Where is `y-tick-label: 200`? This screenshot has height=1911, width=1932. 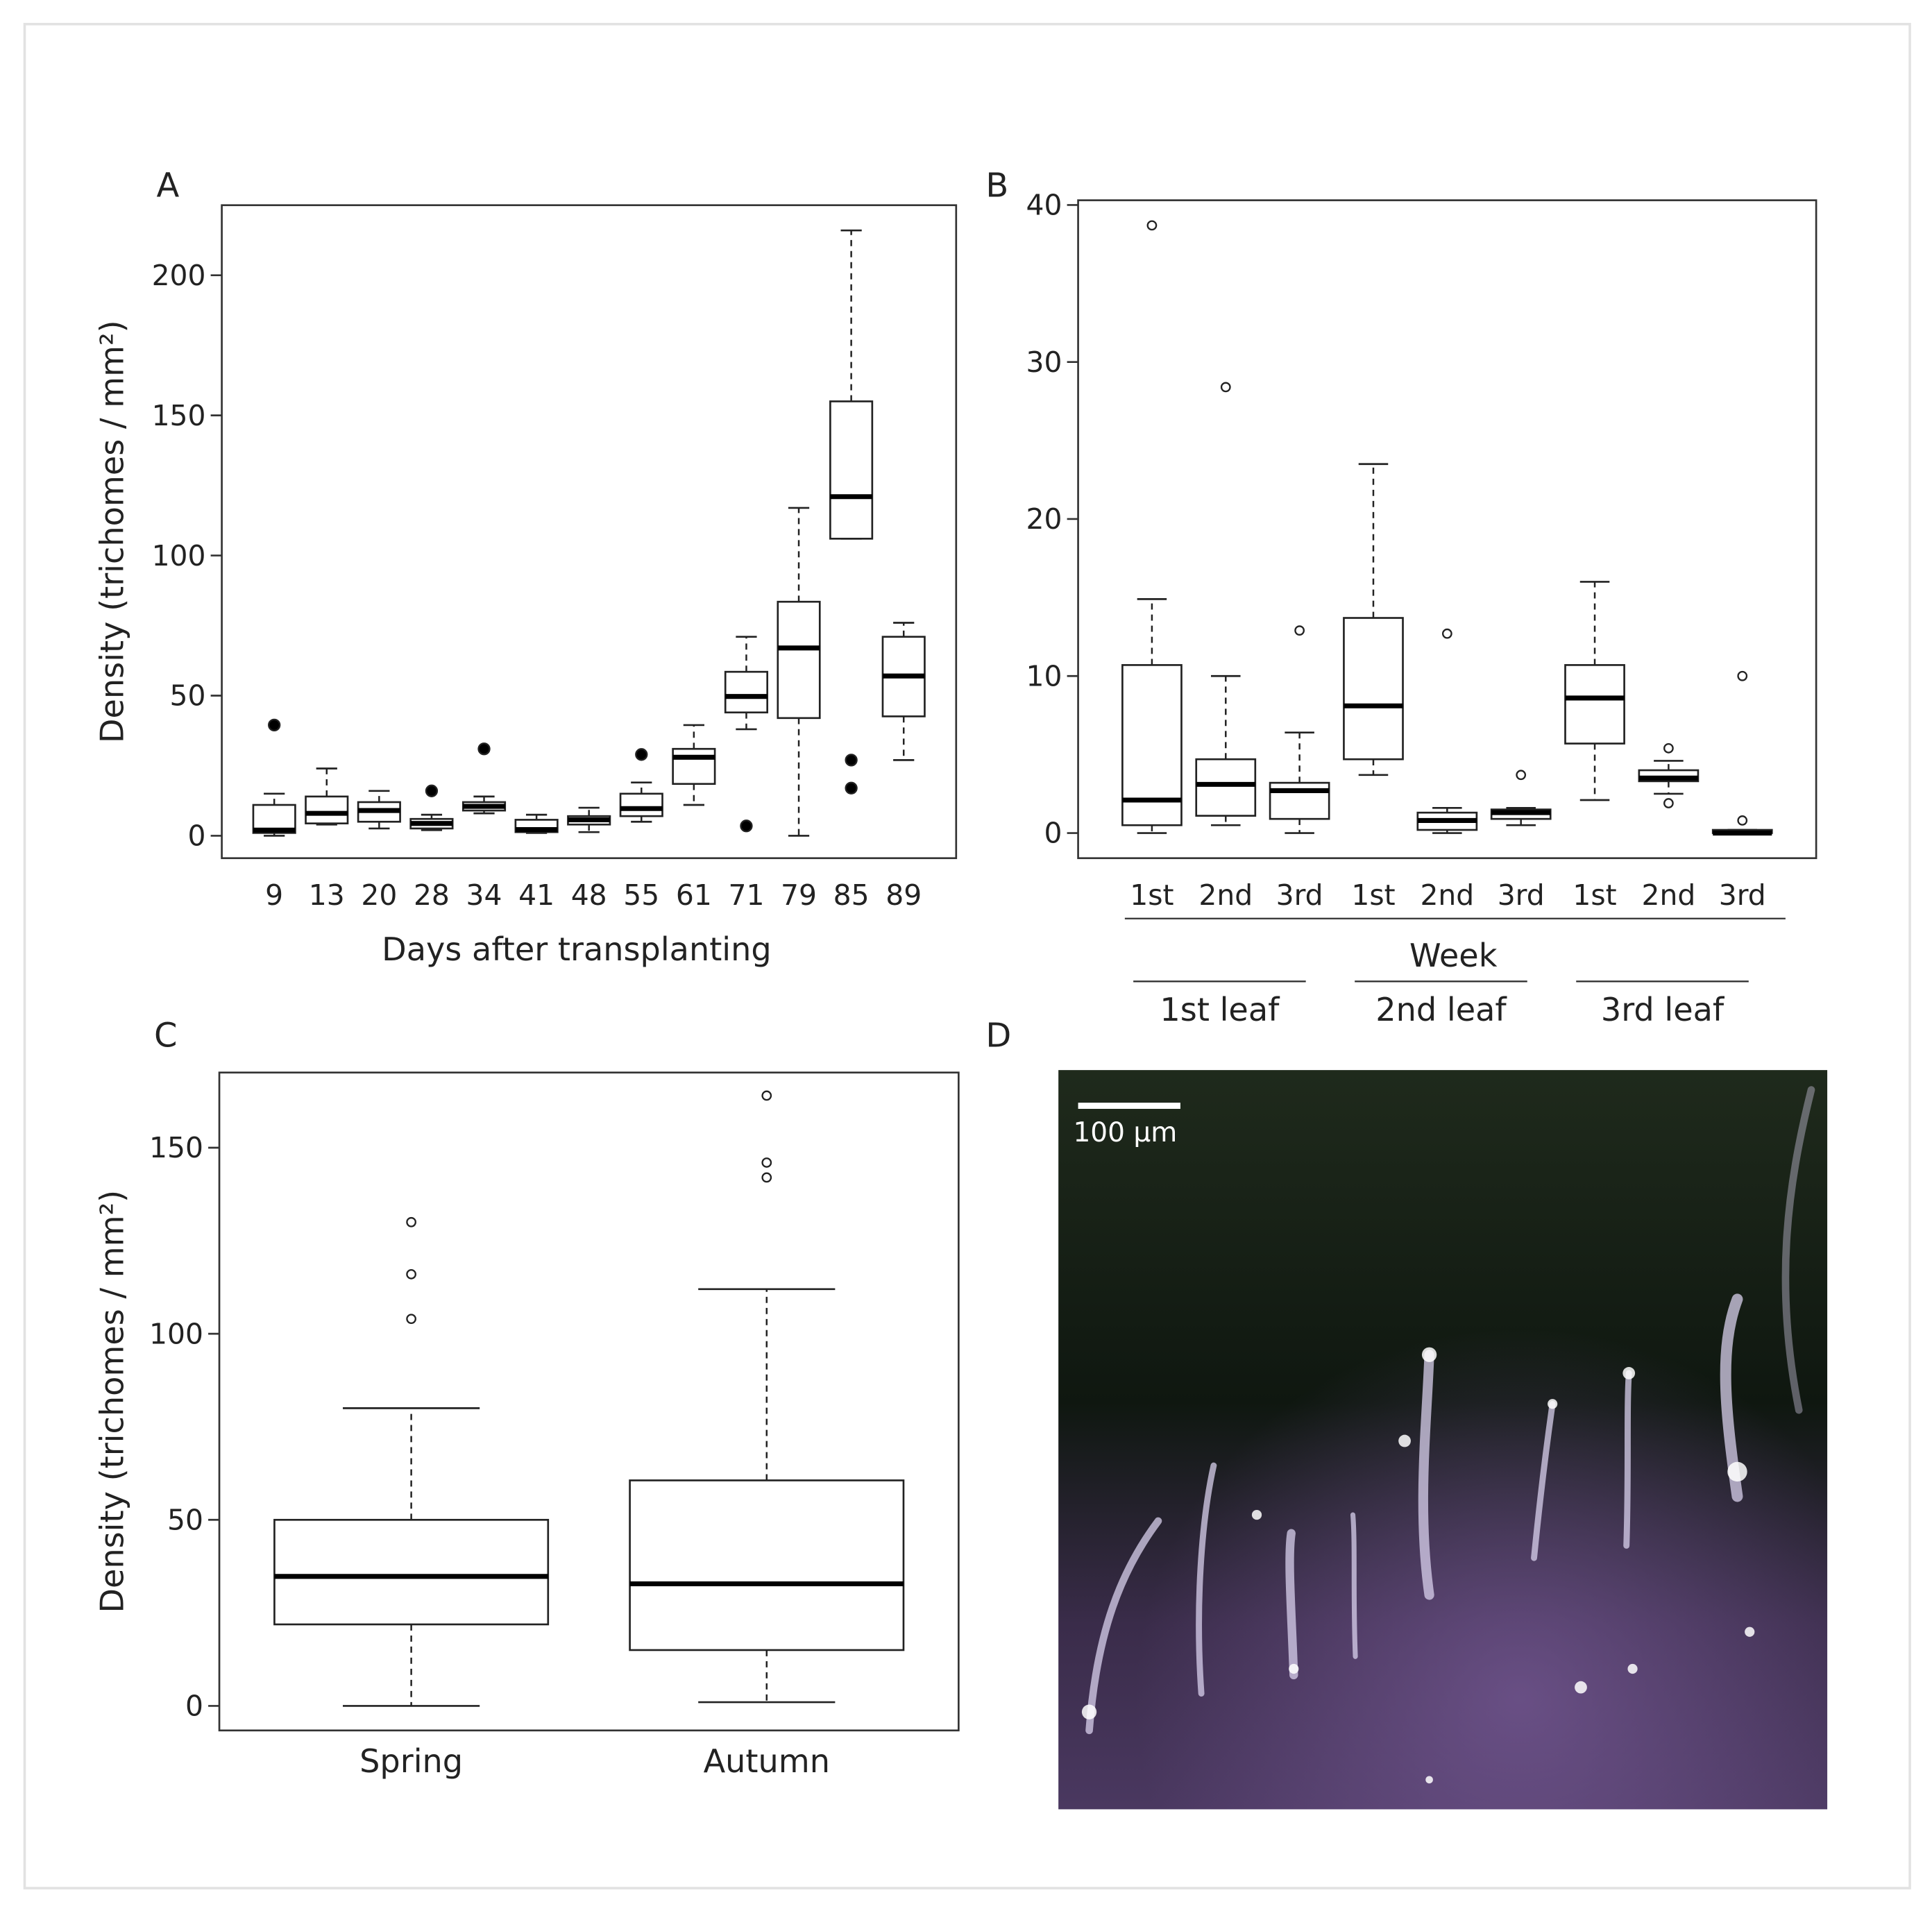
y-tick-label: 200 is located at coordinates (179, 275).